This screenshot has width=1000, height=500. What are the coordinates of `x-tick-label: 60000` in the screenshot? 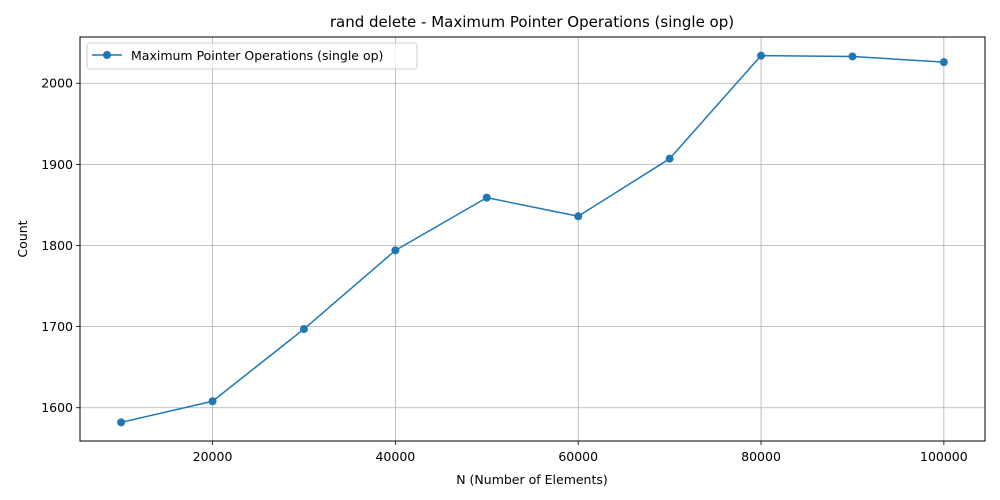 It's located at (578, 456).